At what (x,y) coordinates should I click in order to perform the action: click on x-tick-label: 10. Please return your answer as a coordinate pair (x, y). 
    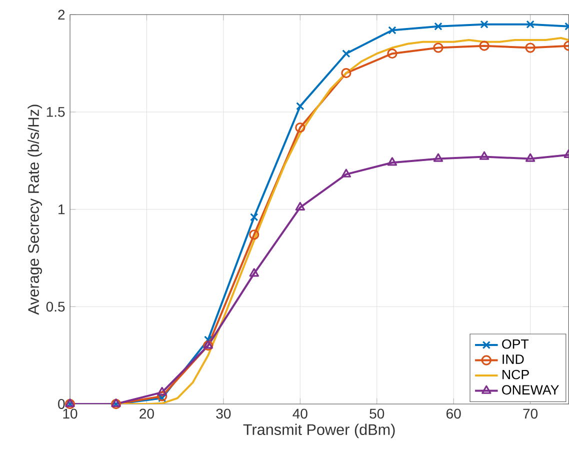
    Looking at the image, I should click on (70, 413).